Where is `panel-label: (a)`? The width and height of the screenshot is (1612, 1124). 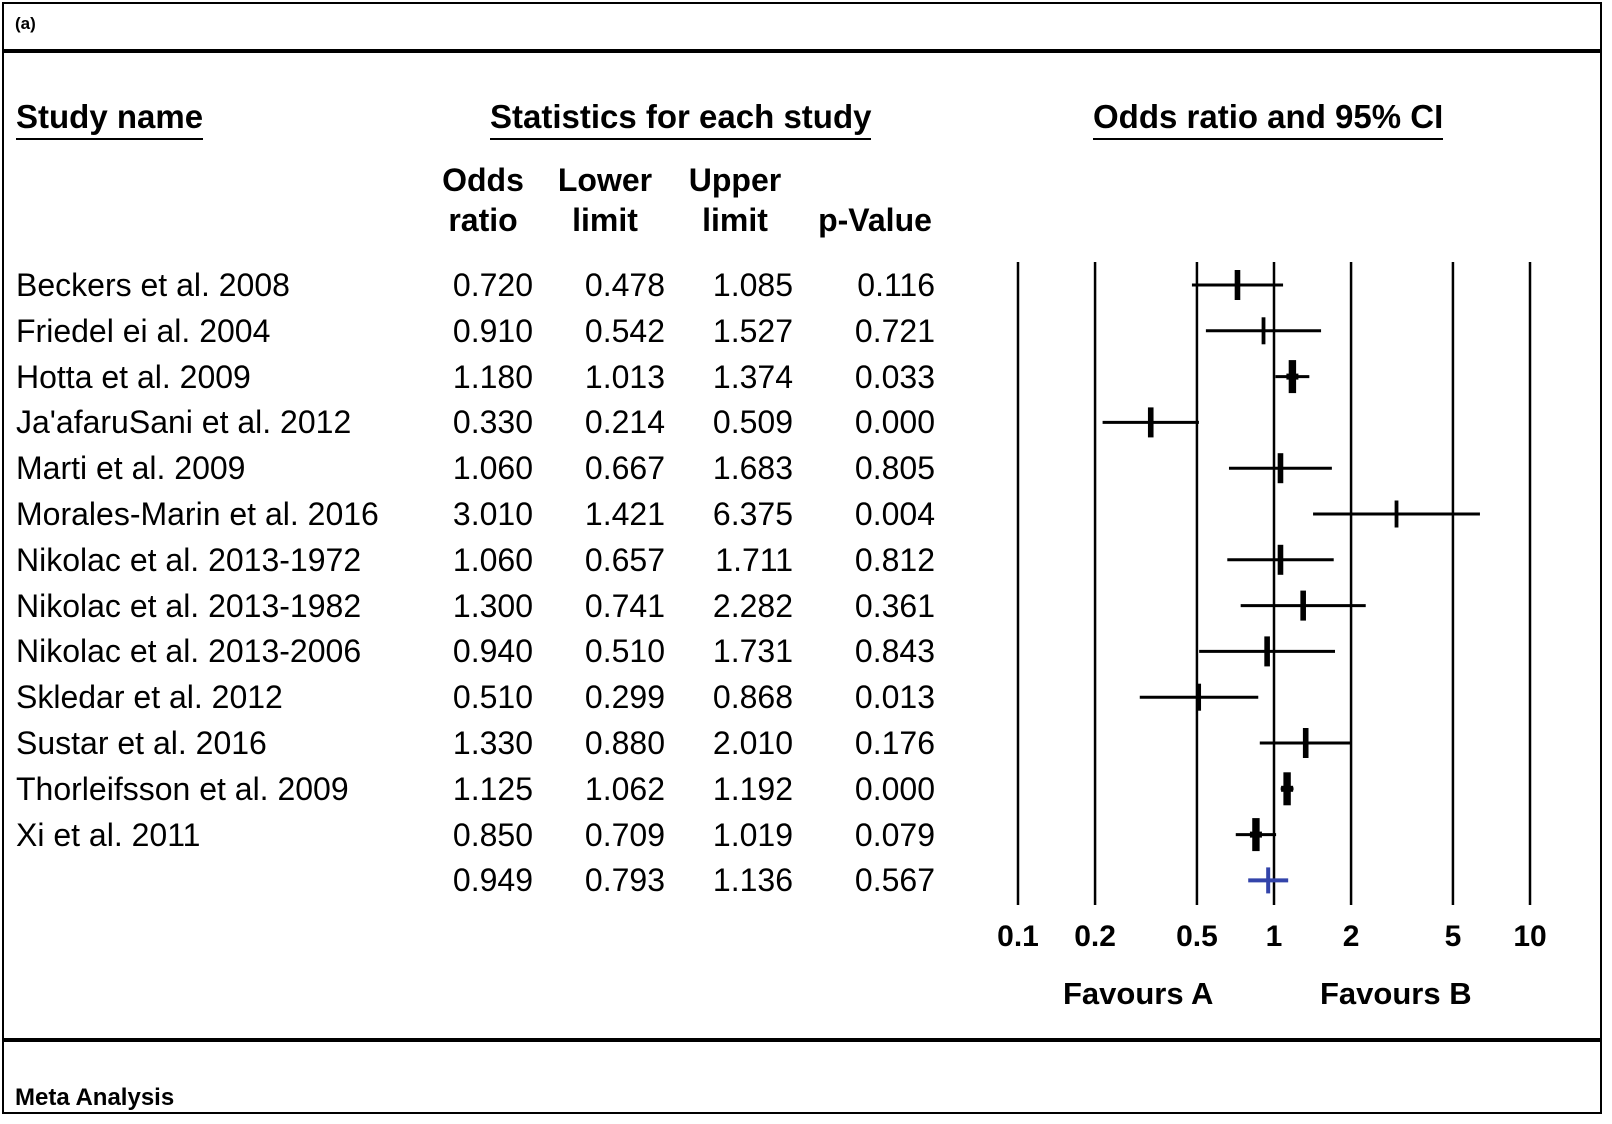
panel-label: (a) is located at coordinates (25, 23).